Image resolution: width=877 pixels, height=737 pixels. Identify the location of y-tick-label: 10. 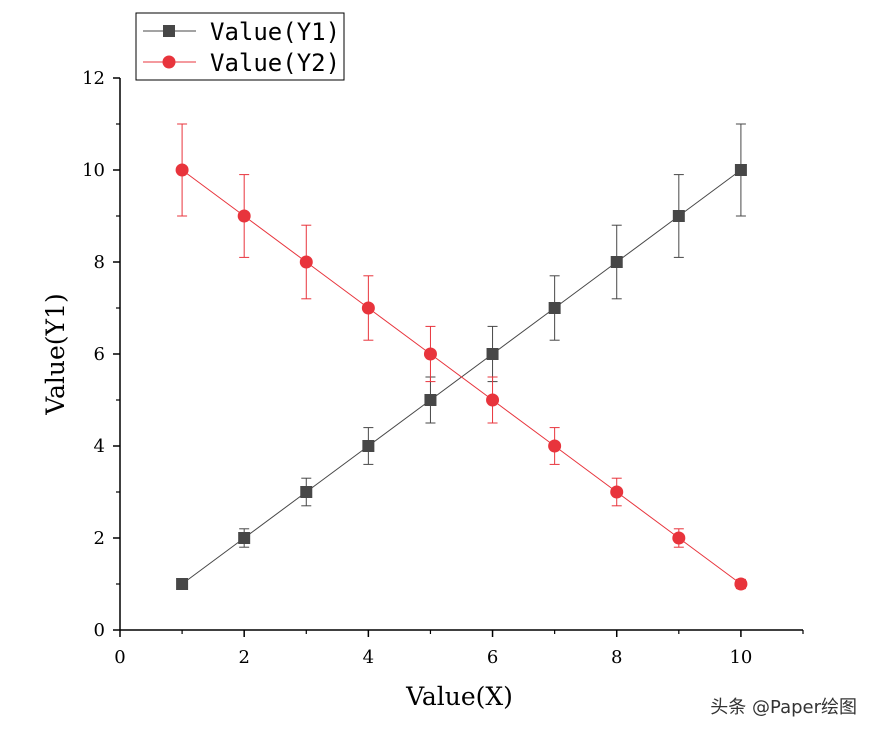
(93, 170).